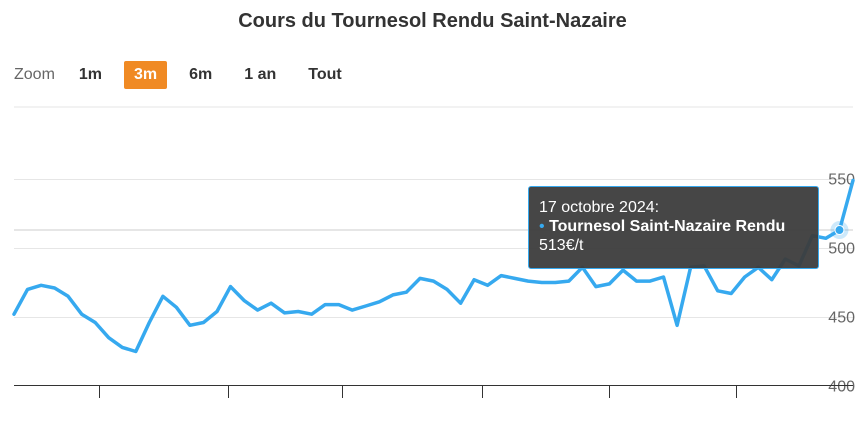  What do you see at coordinates (90, 74) in the screenshot?
I see `zoom-1m-button: 1m` at bounding box center [90, 74].